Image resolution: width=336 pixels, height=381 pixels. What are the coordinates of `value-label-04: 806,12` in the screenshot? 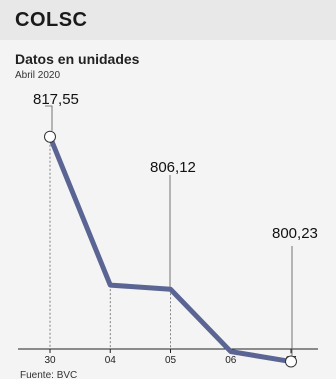 It's located at (173, 167).